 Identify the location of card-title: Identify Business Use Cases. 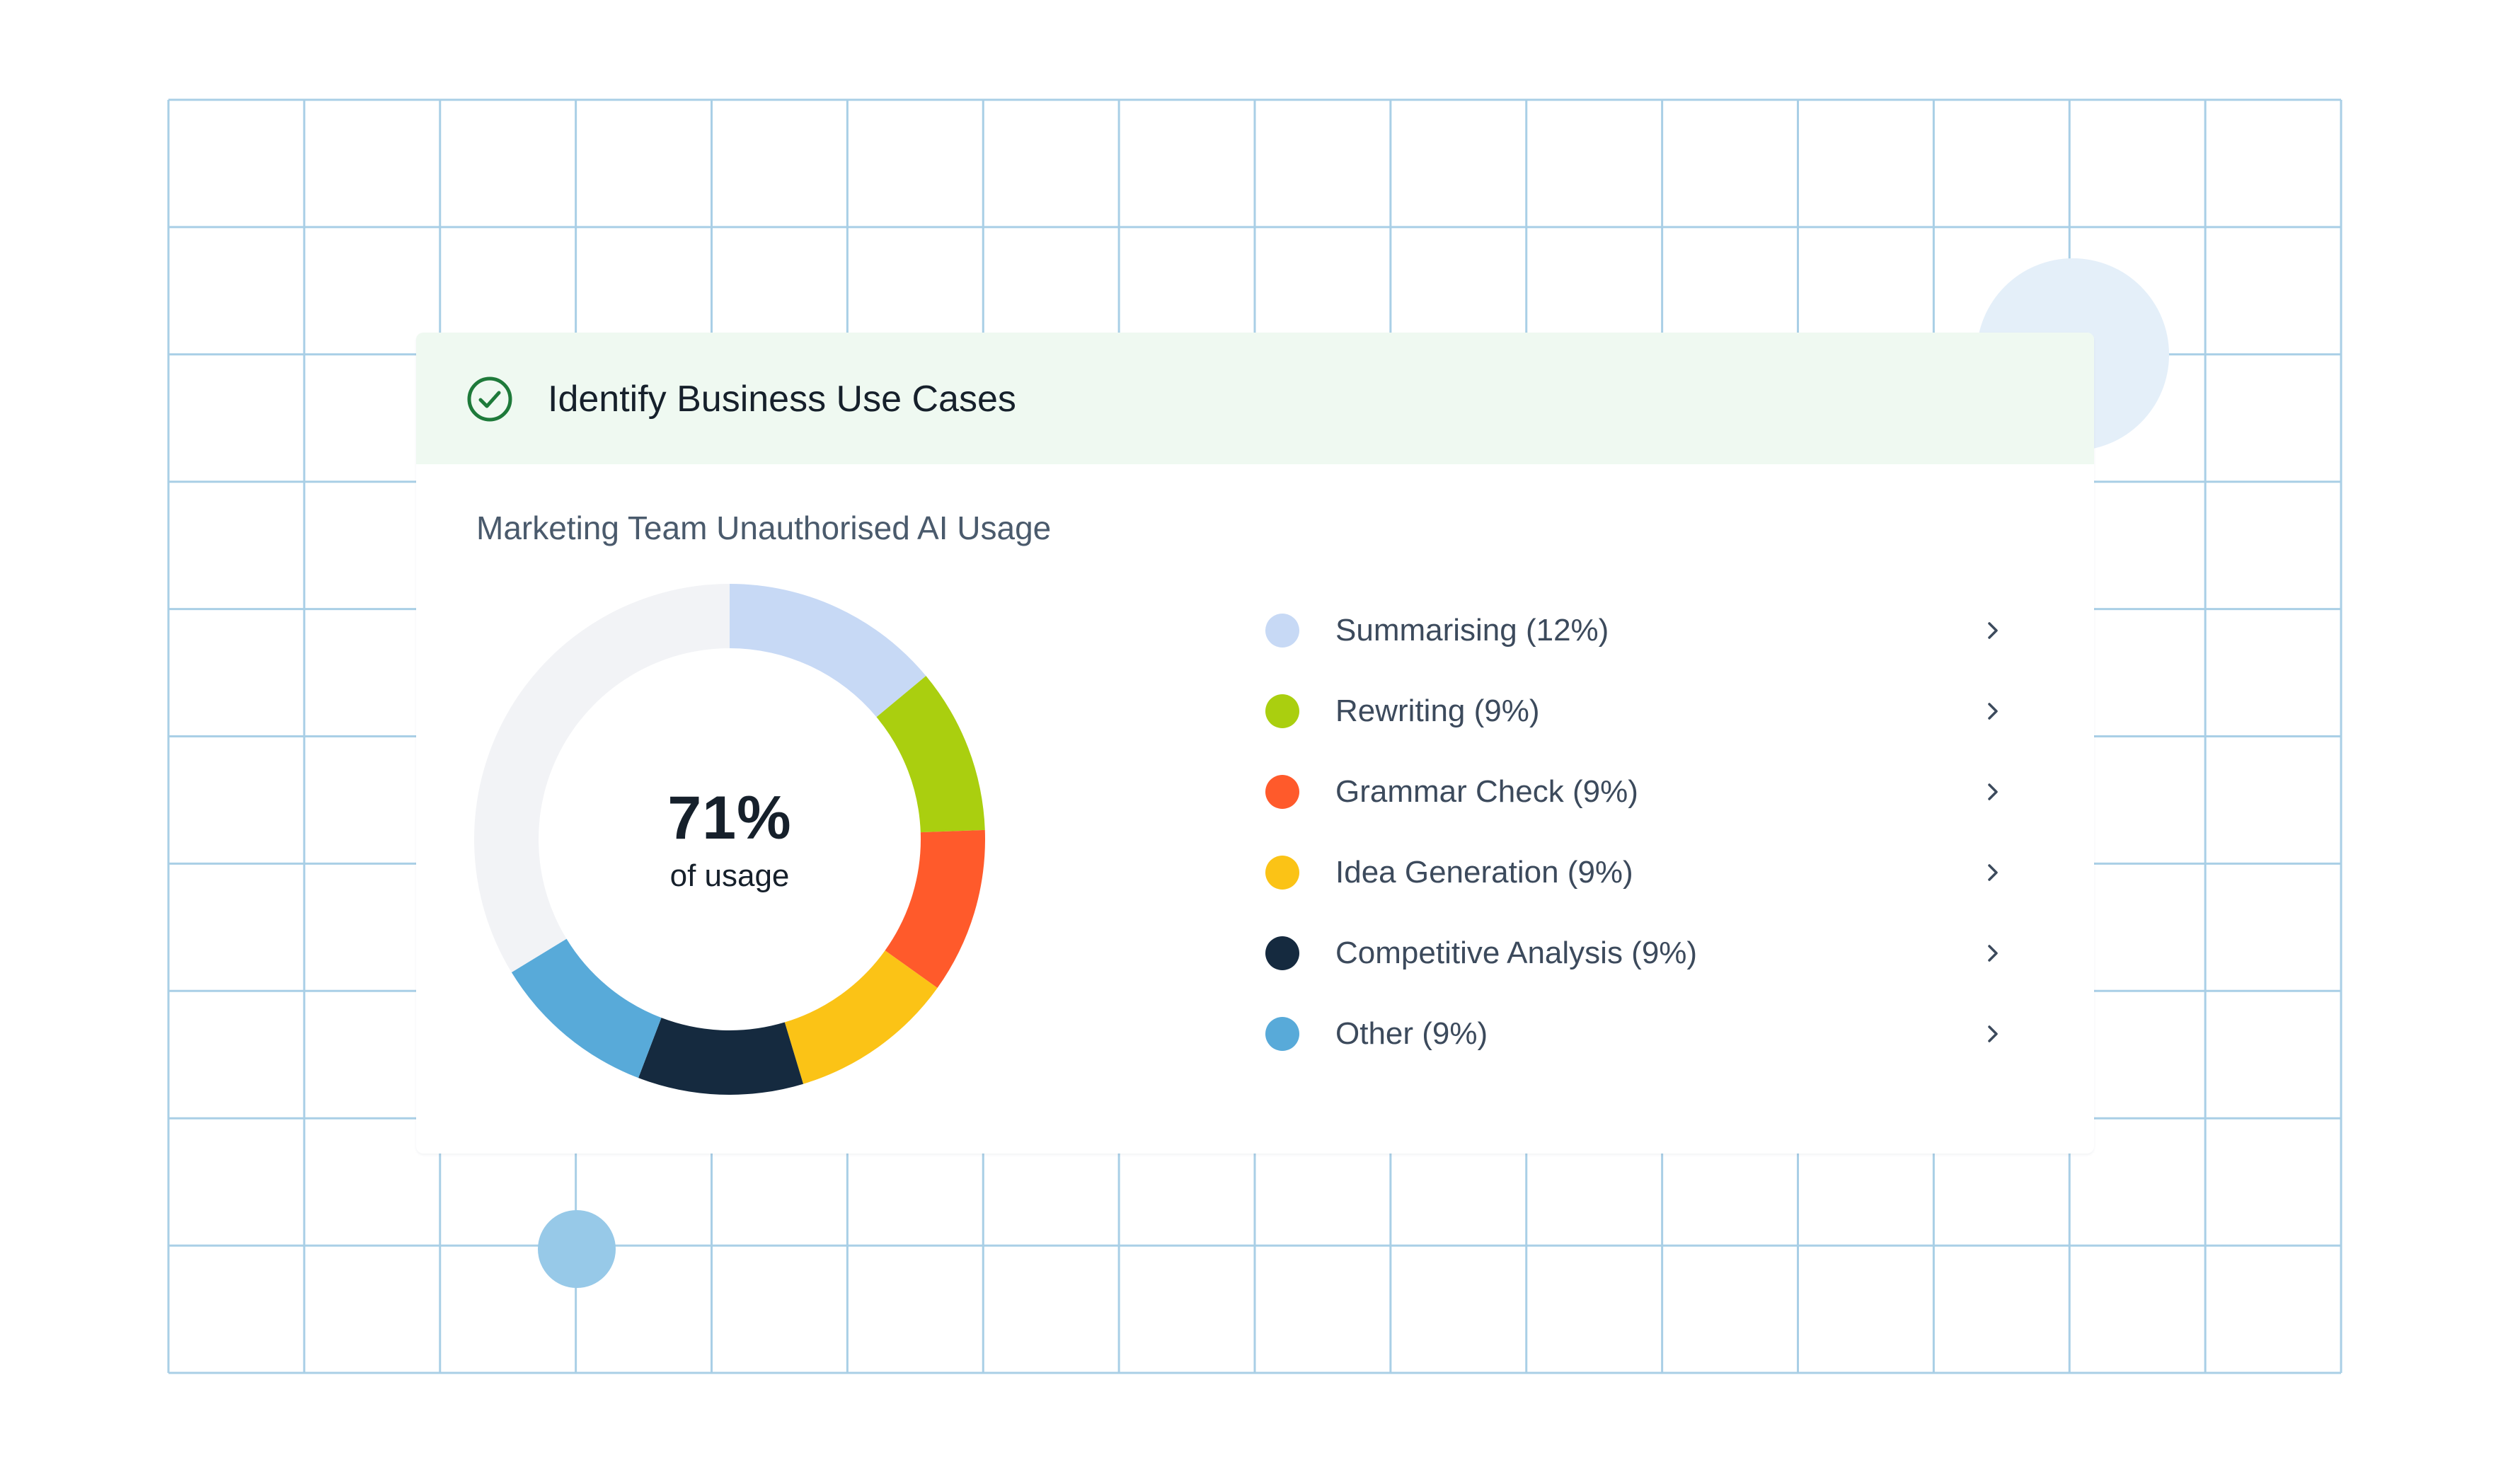
(782, 399).